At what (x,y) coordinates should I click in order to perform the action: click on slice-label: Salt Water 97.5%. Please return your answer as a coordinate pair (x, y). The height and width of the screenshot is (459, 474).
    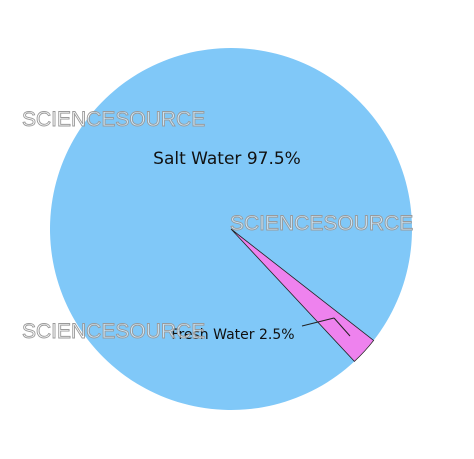
    Looking at the image, I should click on (227, 159).